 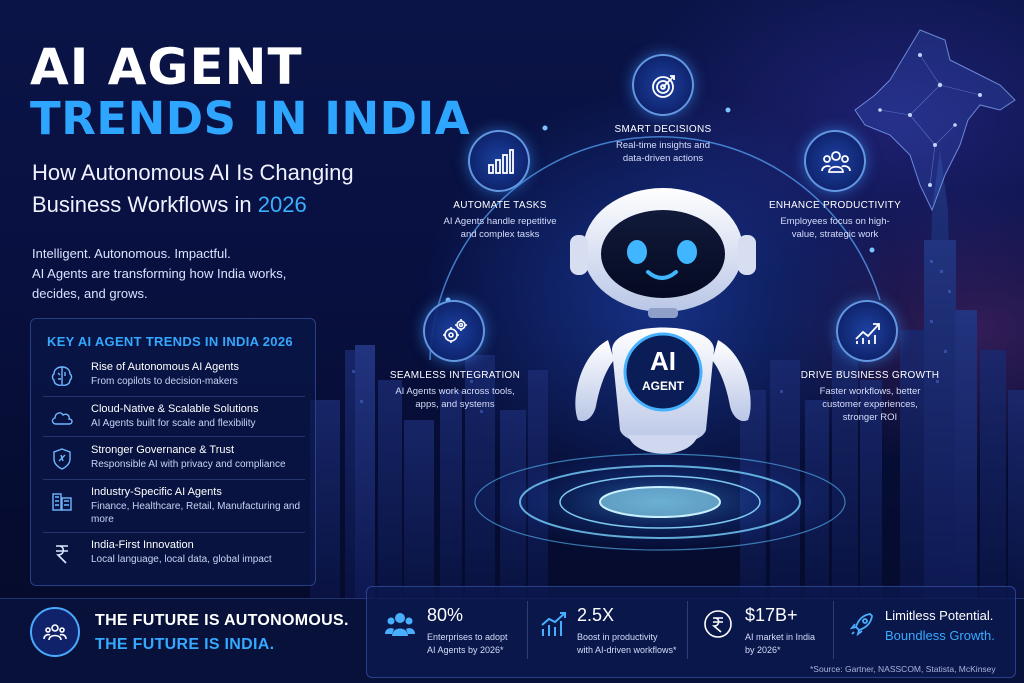 What do you see at coordinates (617, 637) in the screenshot?
I see `stat-label-line-1: Boost in productivity` at bounding box center [617, 637].